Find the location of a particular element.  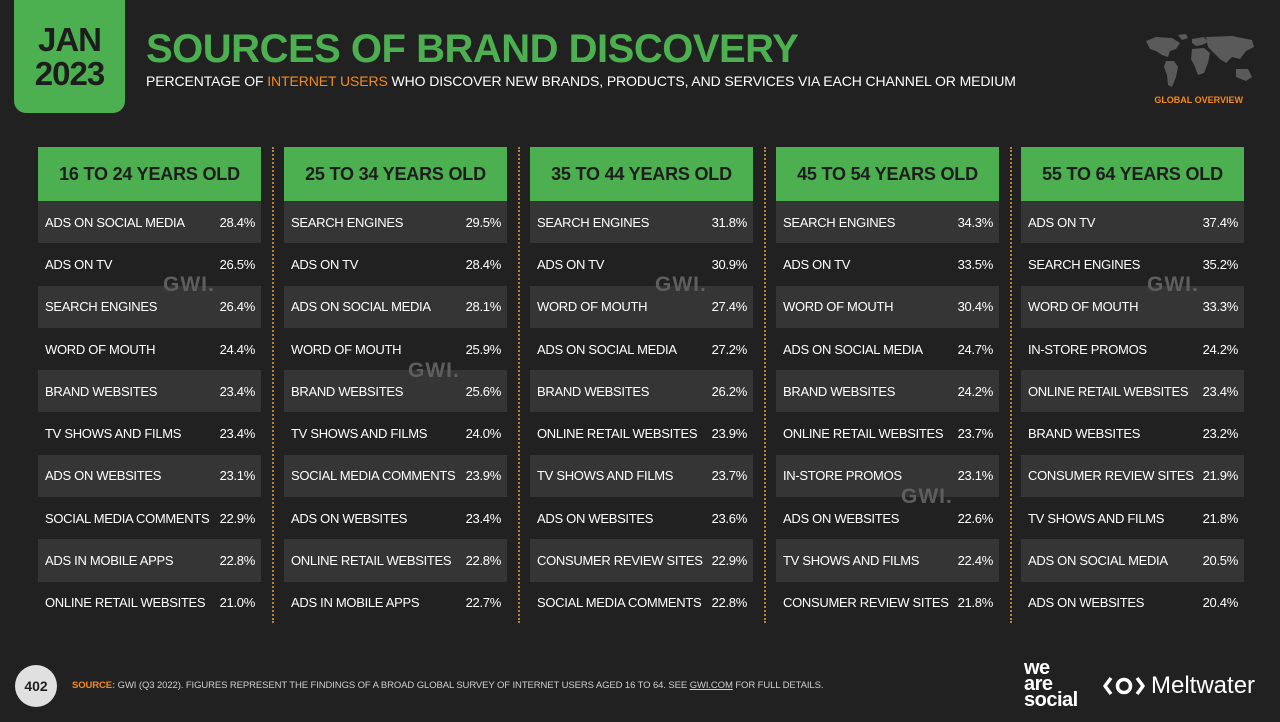

row-value: 22.8% is located at coordinates (237, 561).